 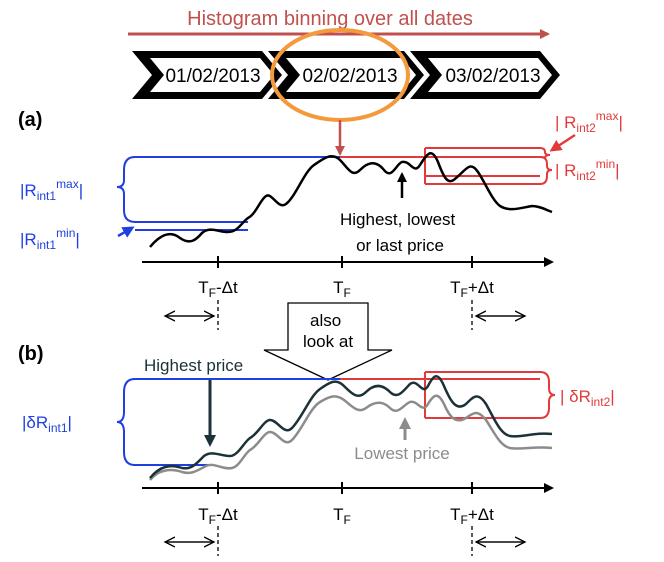 I want to click on interval-1-lines-b, so click(x=237, y=422).